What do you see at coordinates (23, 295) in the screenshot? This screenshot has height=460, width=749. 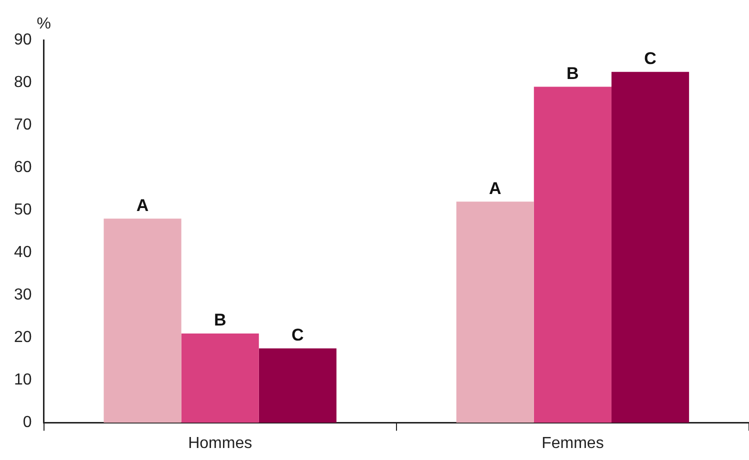 I see `y-tick-label: 30` at bounding box center [23, 295].